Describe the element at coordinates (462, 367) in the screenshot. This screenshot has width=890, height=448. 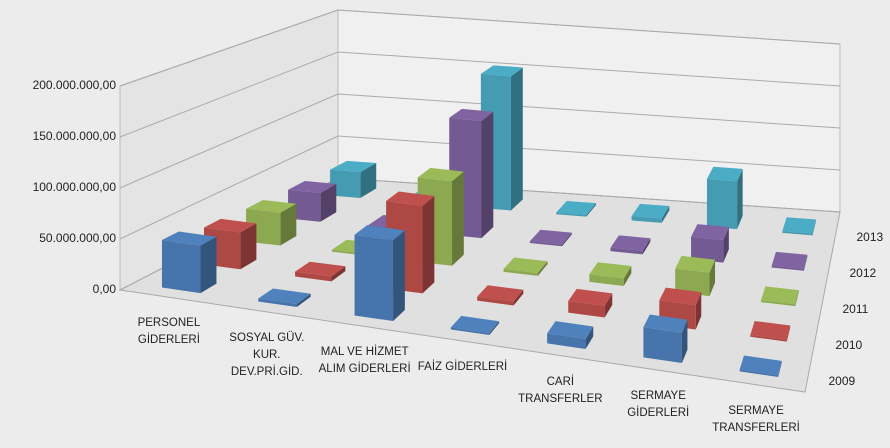
I see `x-tick-label: FAİZ GİDERLERİ` at that location.